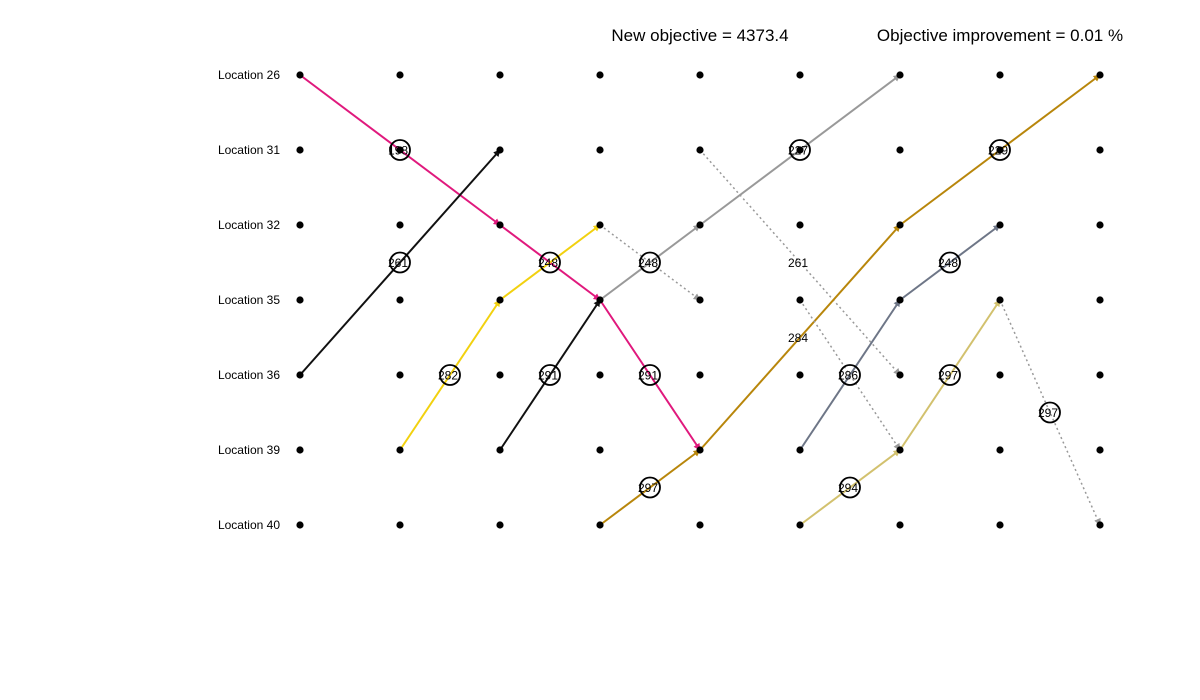 The width and height of the screenshot is (1200, 700). I want to click on route-label: 294, so click(848, 488).